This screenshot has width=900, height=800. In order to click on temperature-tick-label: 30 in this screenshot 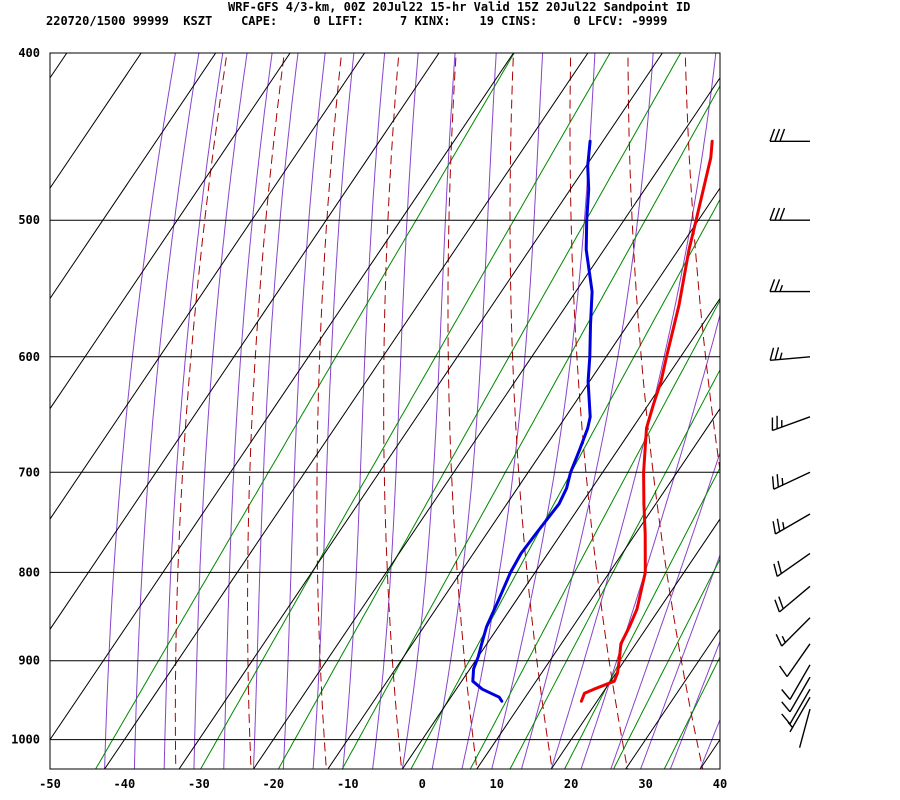, I will do `click(645, 784)`.